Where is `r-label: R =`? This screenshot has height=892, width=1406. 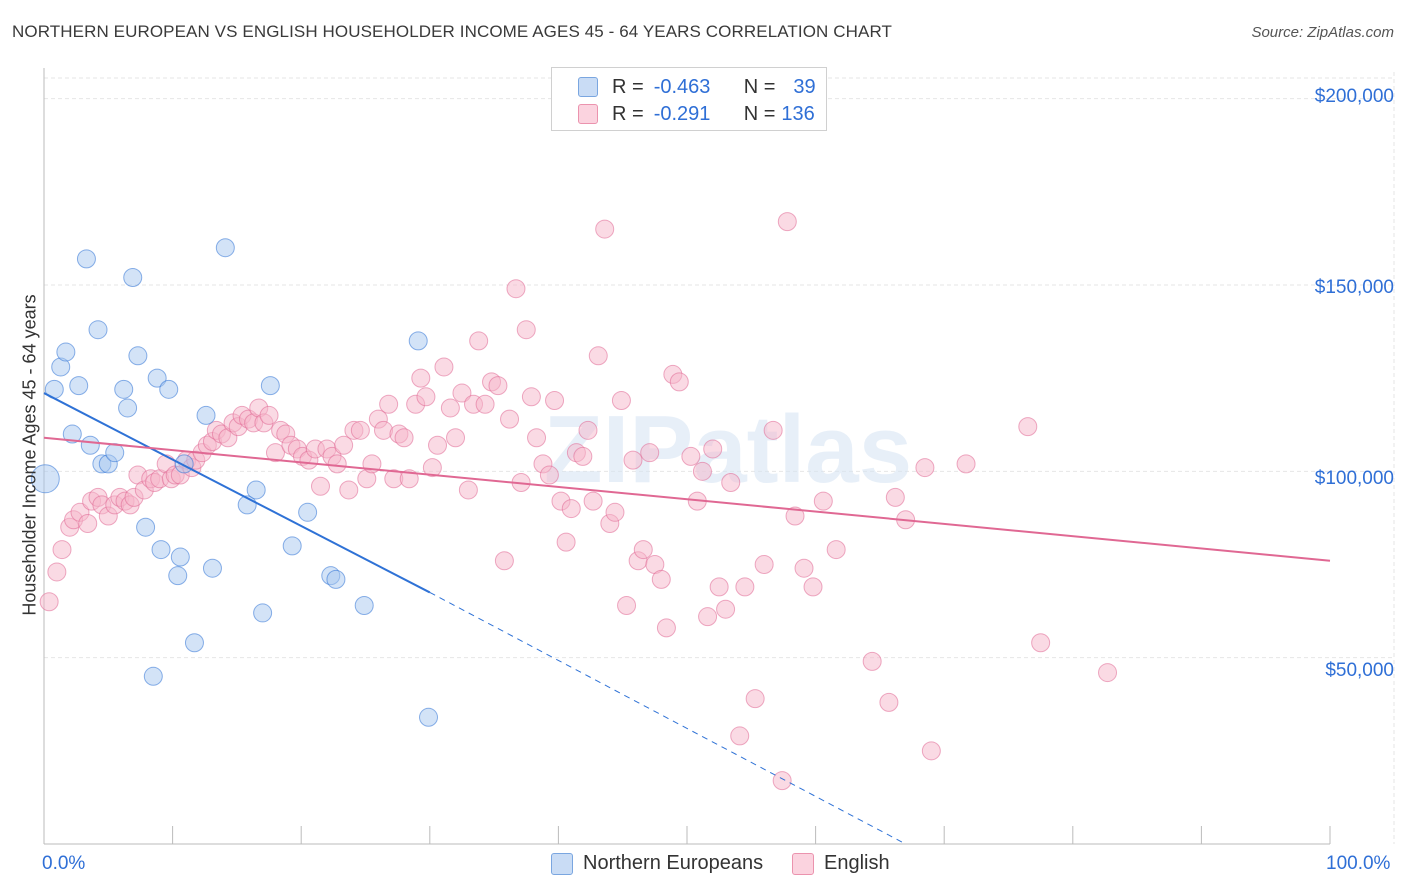 r-label: R = is located at coordinates (628, 113).